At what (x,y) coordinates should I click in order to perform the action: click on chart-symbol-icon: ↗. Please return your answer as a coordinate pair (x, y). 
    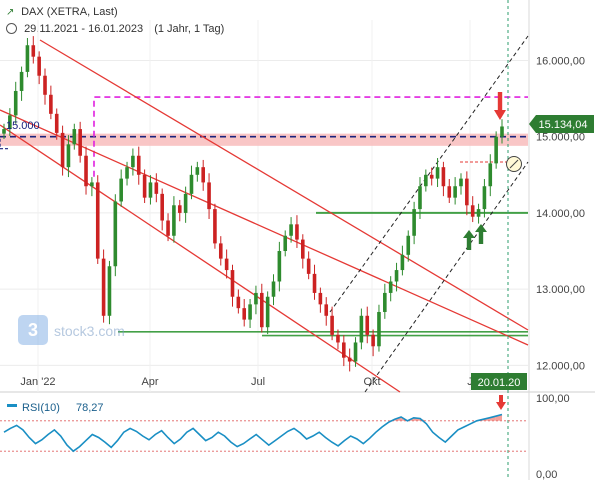
    Looking at the image, I should click on (10, 12).